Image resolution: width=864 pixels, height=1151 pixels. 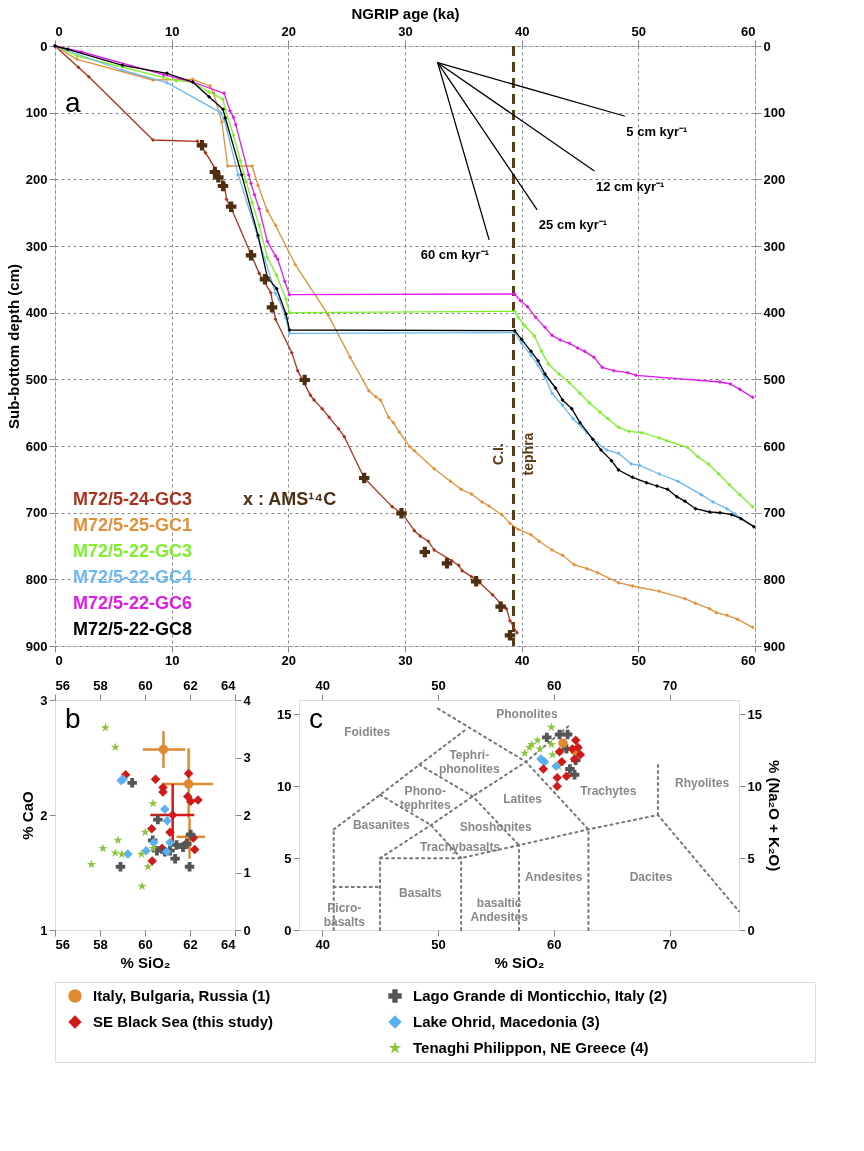 What do you see at coordinates (44, 815) in the screenshot?
I see `y-tick-label: 2` at bounding box center [44, 815].